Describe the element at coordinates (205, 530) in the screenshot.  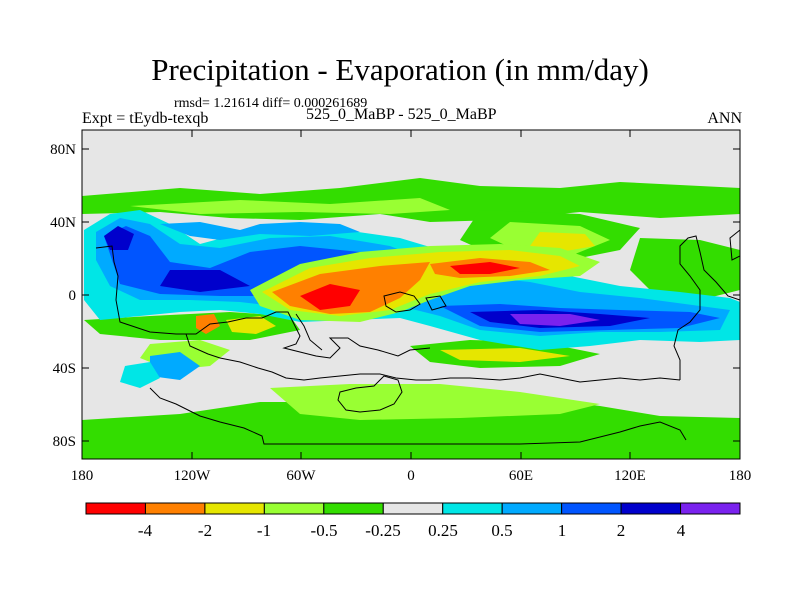
I see `colorbar-label: -2` at that location.